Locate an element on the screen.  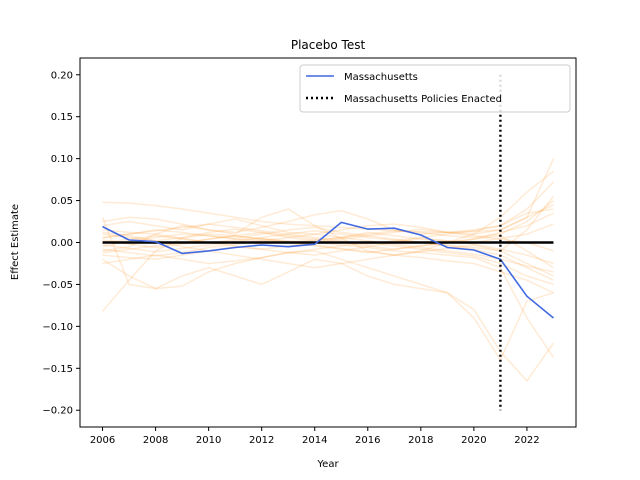
x-tick-label: 2016 is located at coordinates (367, 440).